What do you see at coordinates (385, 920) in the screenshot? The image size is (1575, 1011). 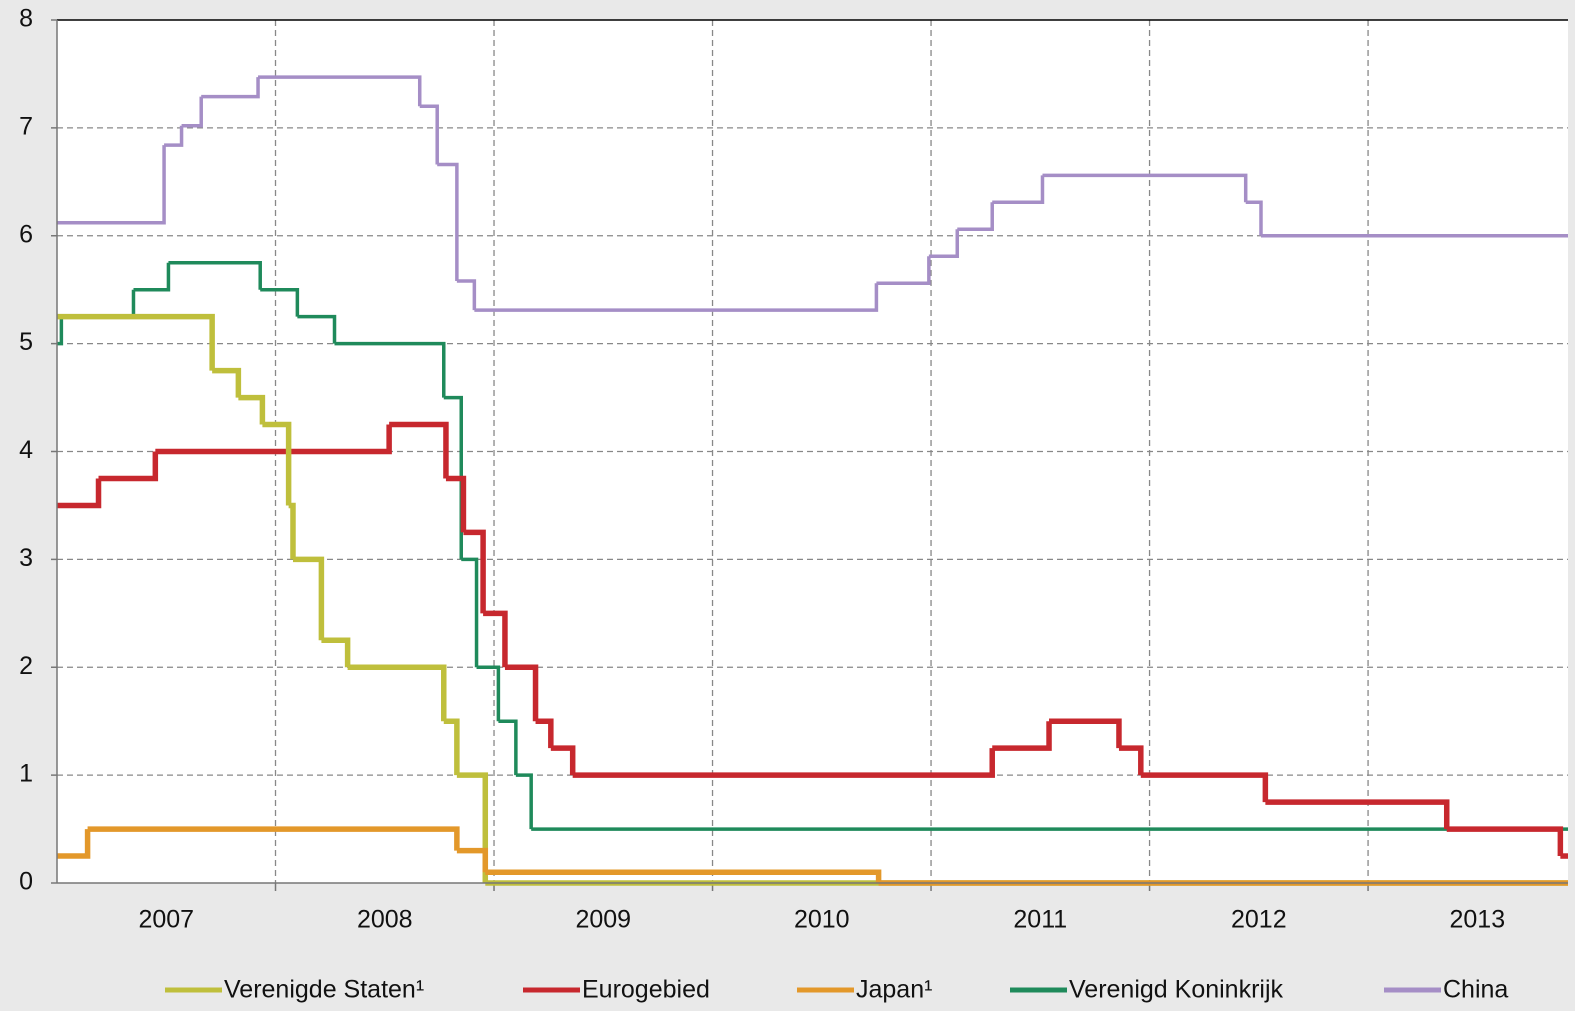 I see `x-tick-label: 2008` at bounding box center [385, 920].